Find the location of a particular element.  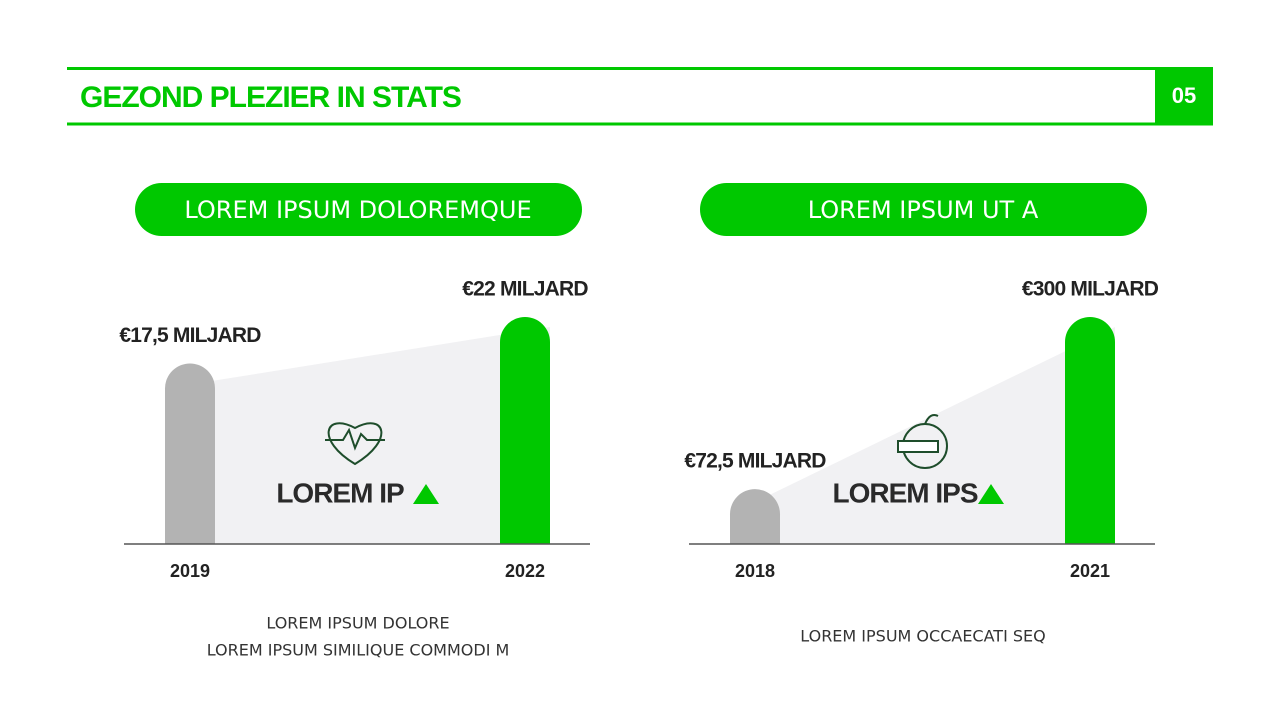

value-label: €72,5 MILJARD is located at coordinates (755, 461).